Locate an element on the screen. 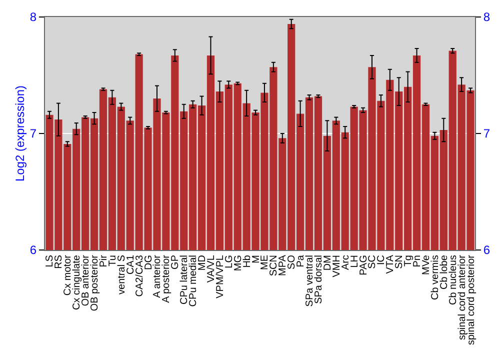 The image size is (500, 350). y2-tick-label: 8 is located at coordinates (486, 17).